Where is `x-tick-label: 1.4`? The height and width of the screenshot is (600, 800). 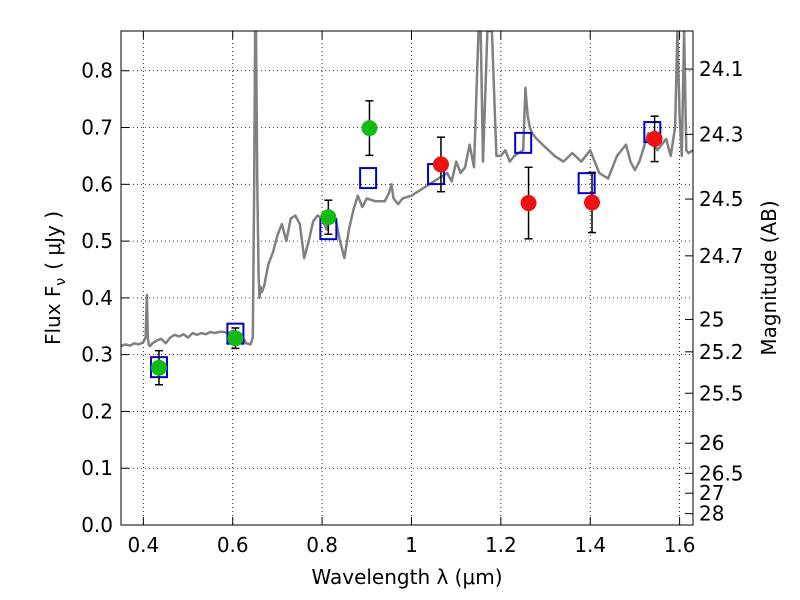 x-tick-label: 1.4 is located at coordinates (590, 545).